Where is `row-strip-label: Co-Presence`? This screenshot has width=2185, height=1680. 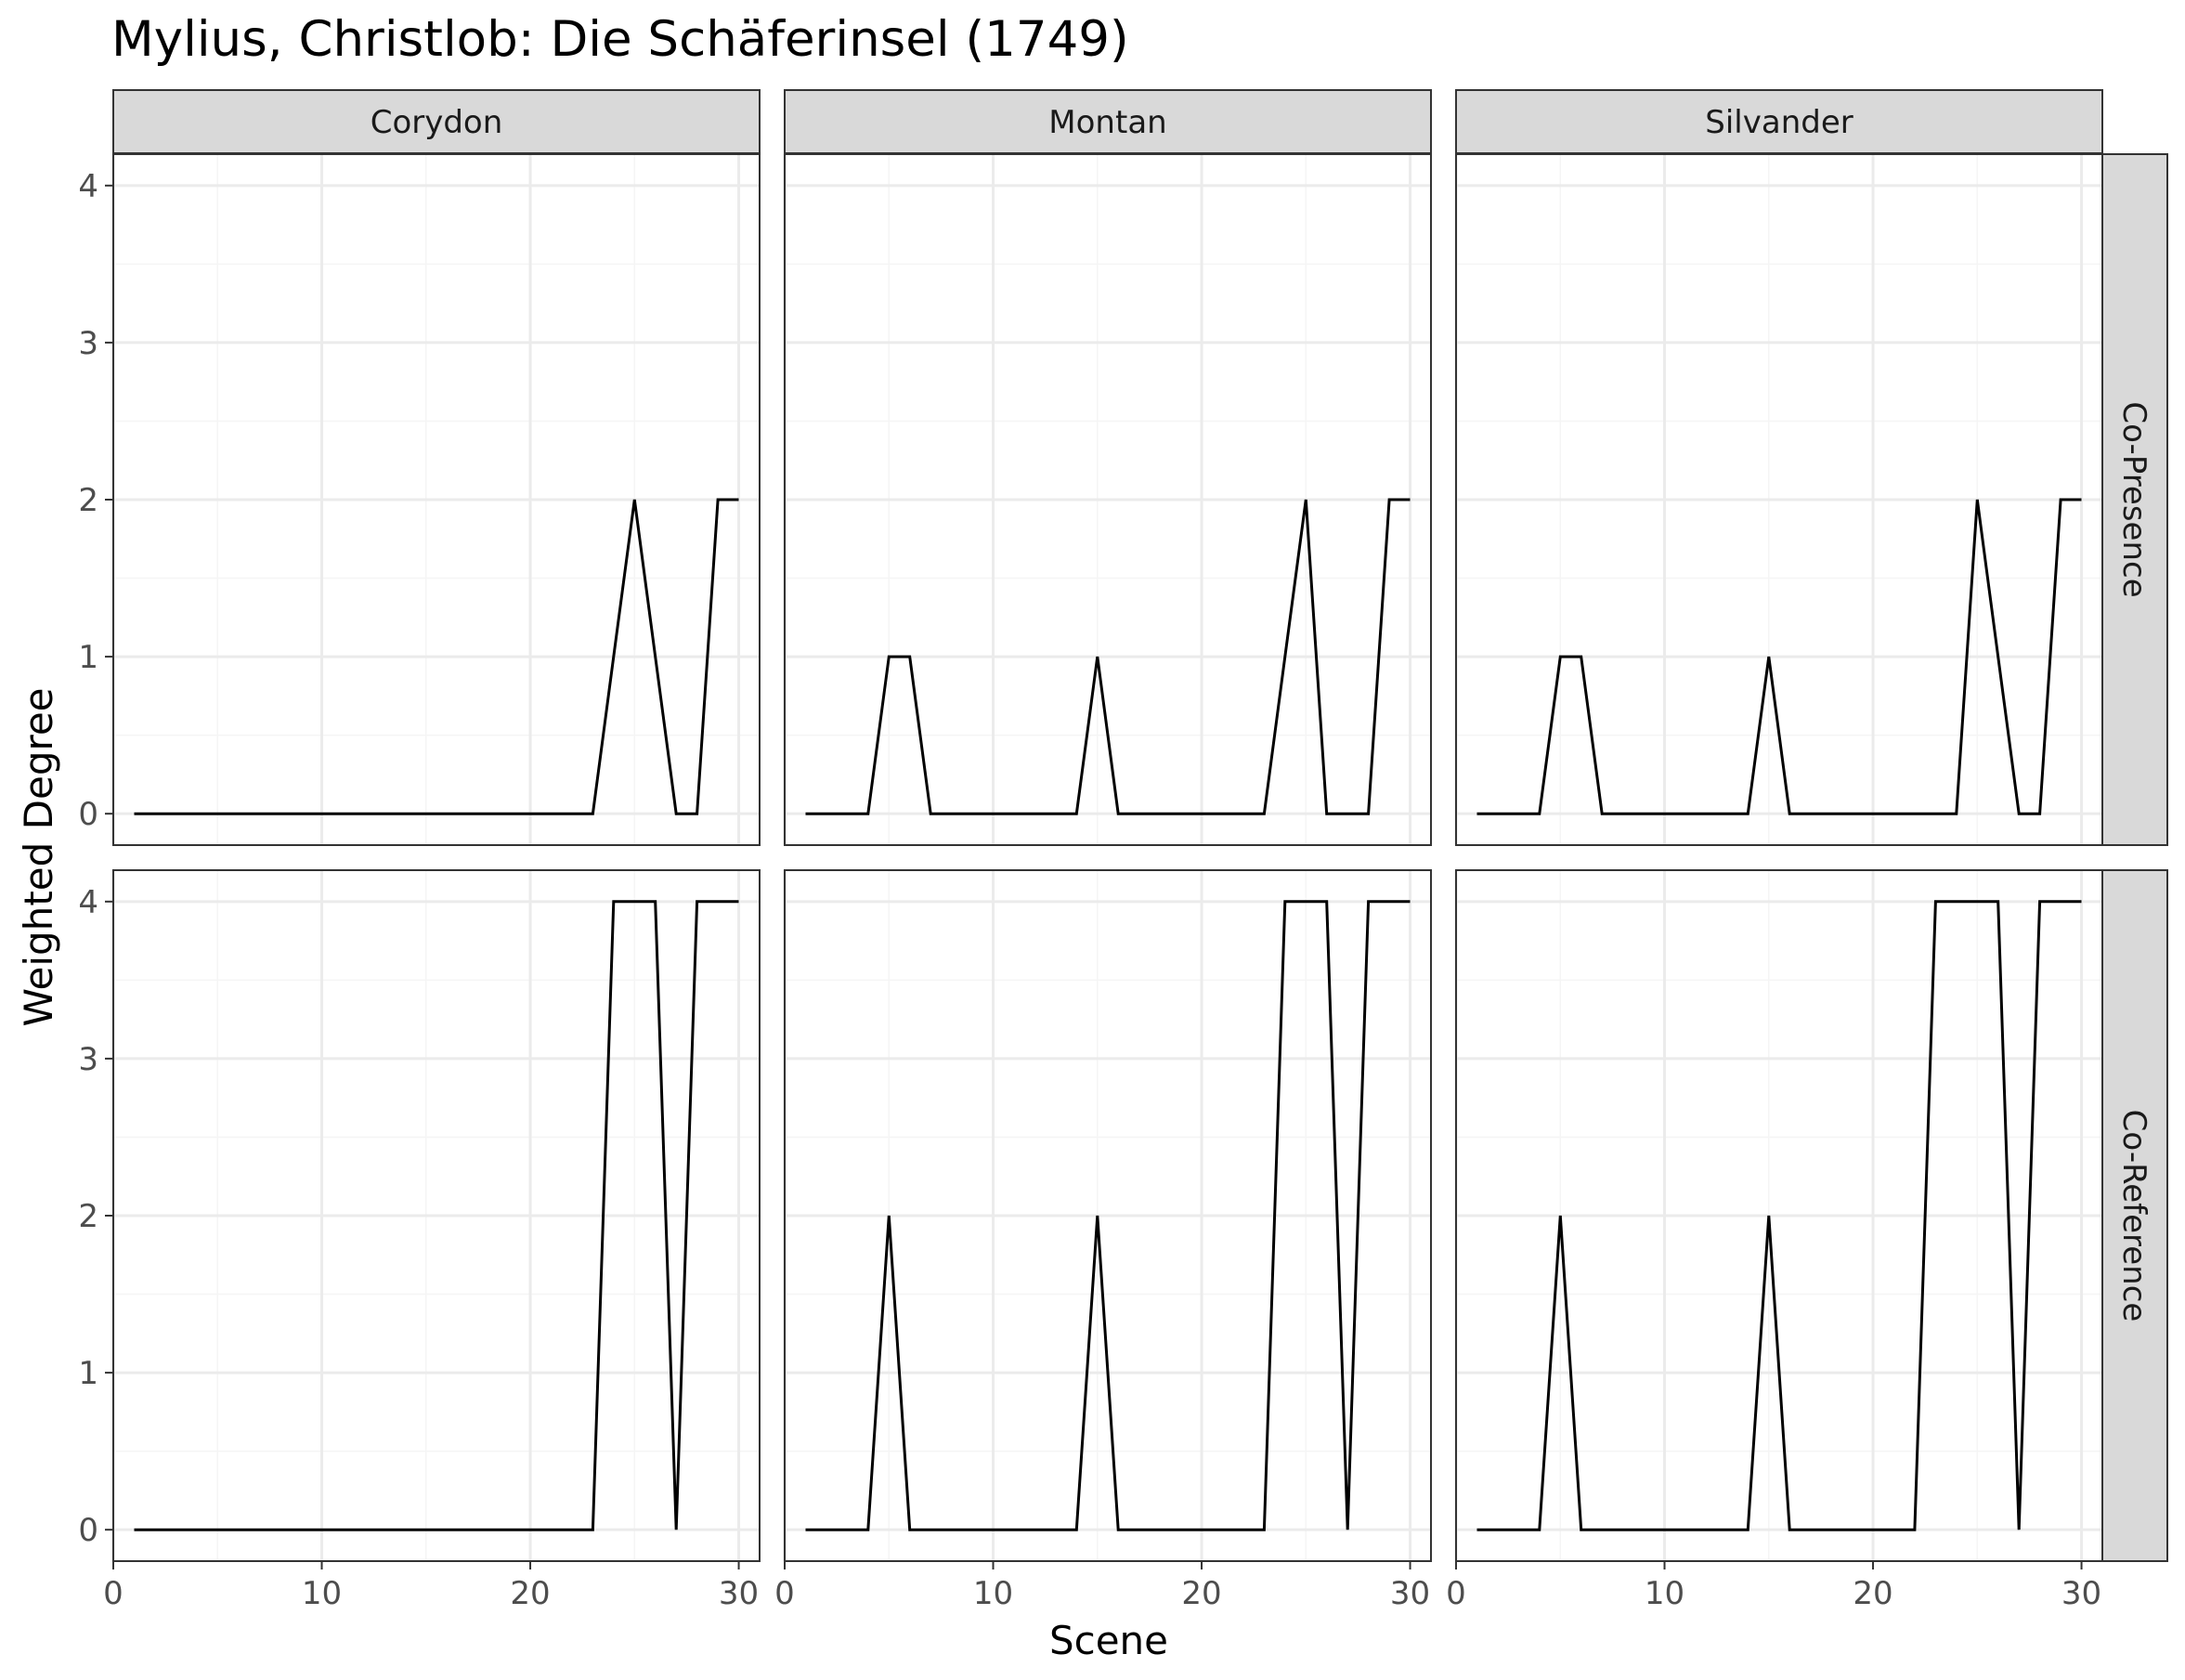 row-strip-label: Co-Presence is located at coordinates (2133, 499).